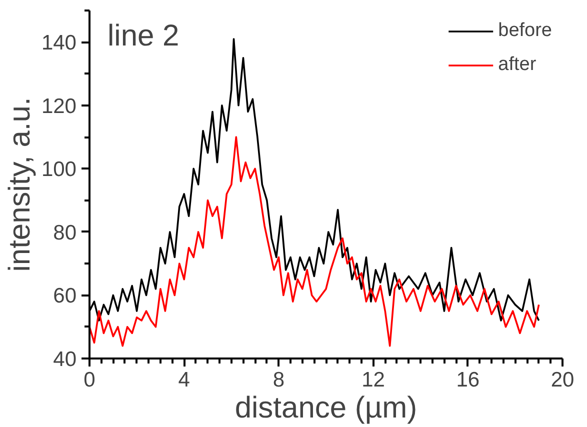 The image size is (587, 427). Describe the element at coordinates (144, 36) in the screenshot. I see `chart-title: line 2` at that location.